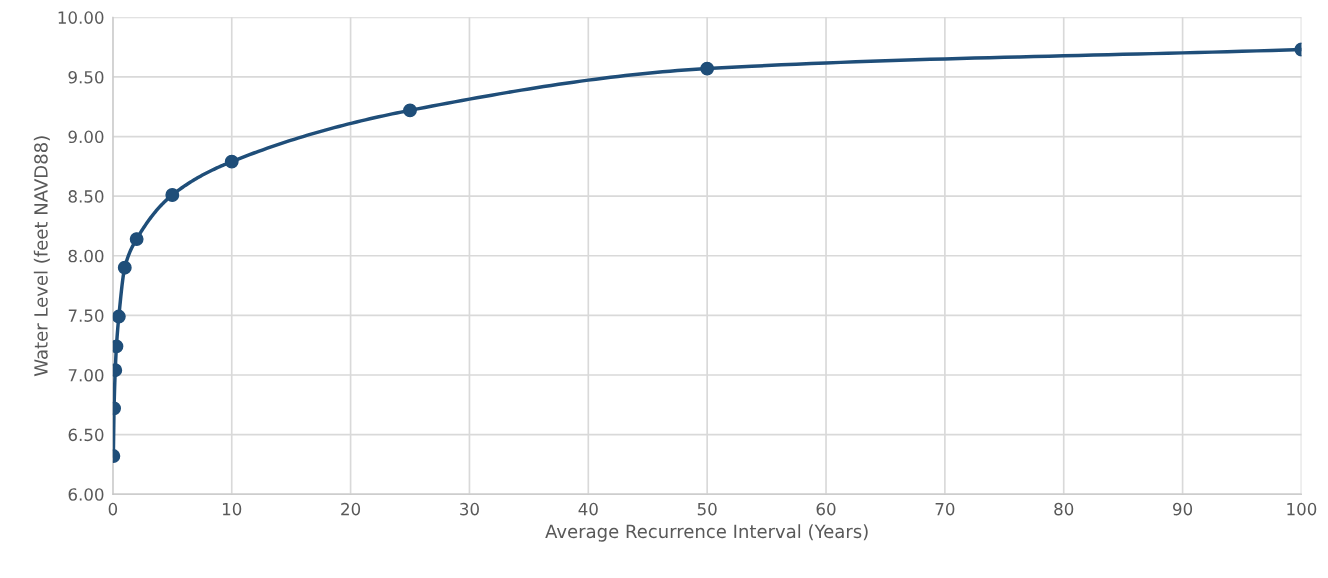 The image size is (1328, 578). Describe the element at coordinates (81, 17) in the screenshot. I see `y-tick-label: 10.00` at that location.